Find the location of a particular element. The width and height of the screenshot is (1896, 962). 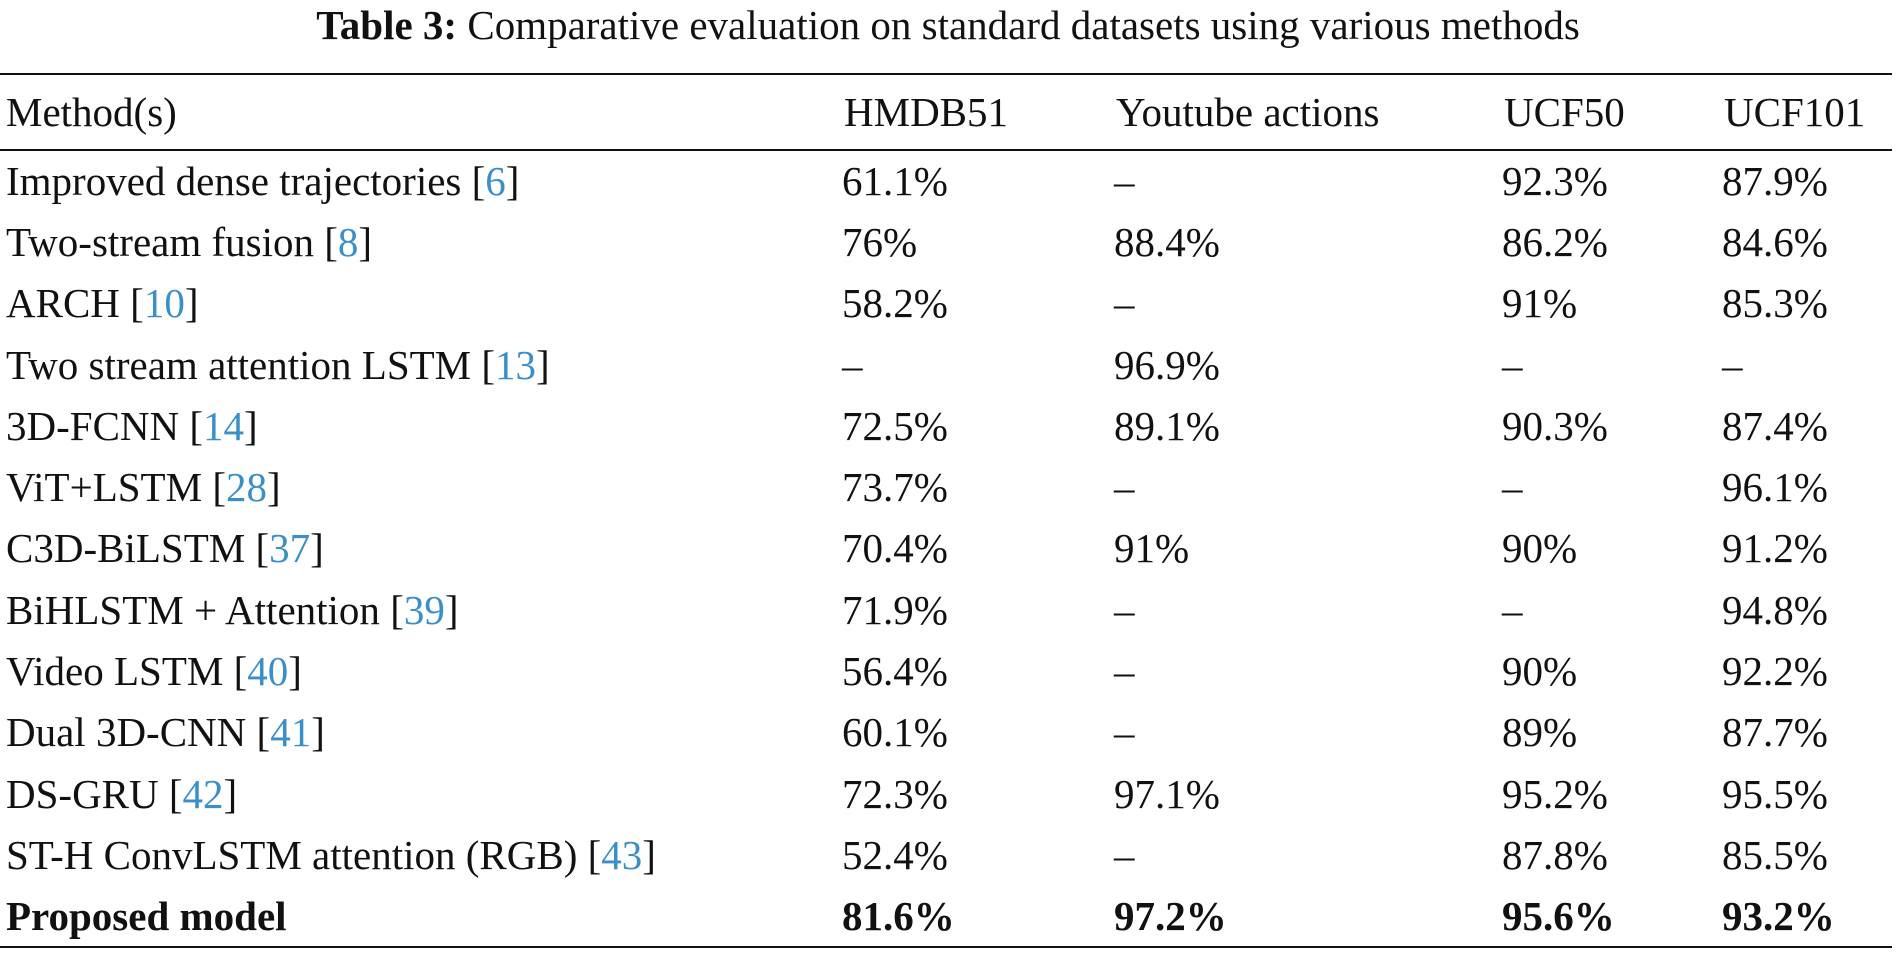

header-hmdb51: HMDB51 is located at coordinates (926, 112).